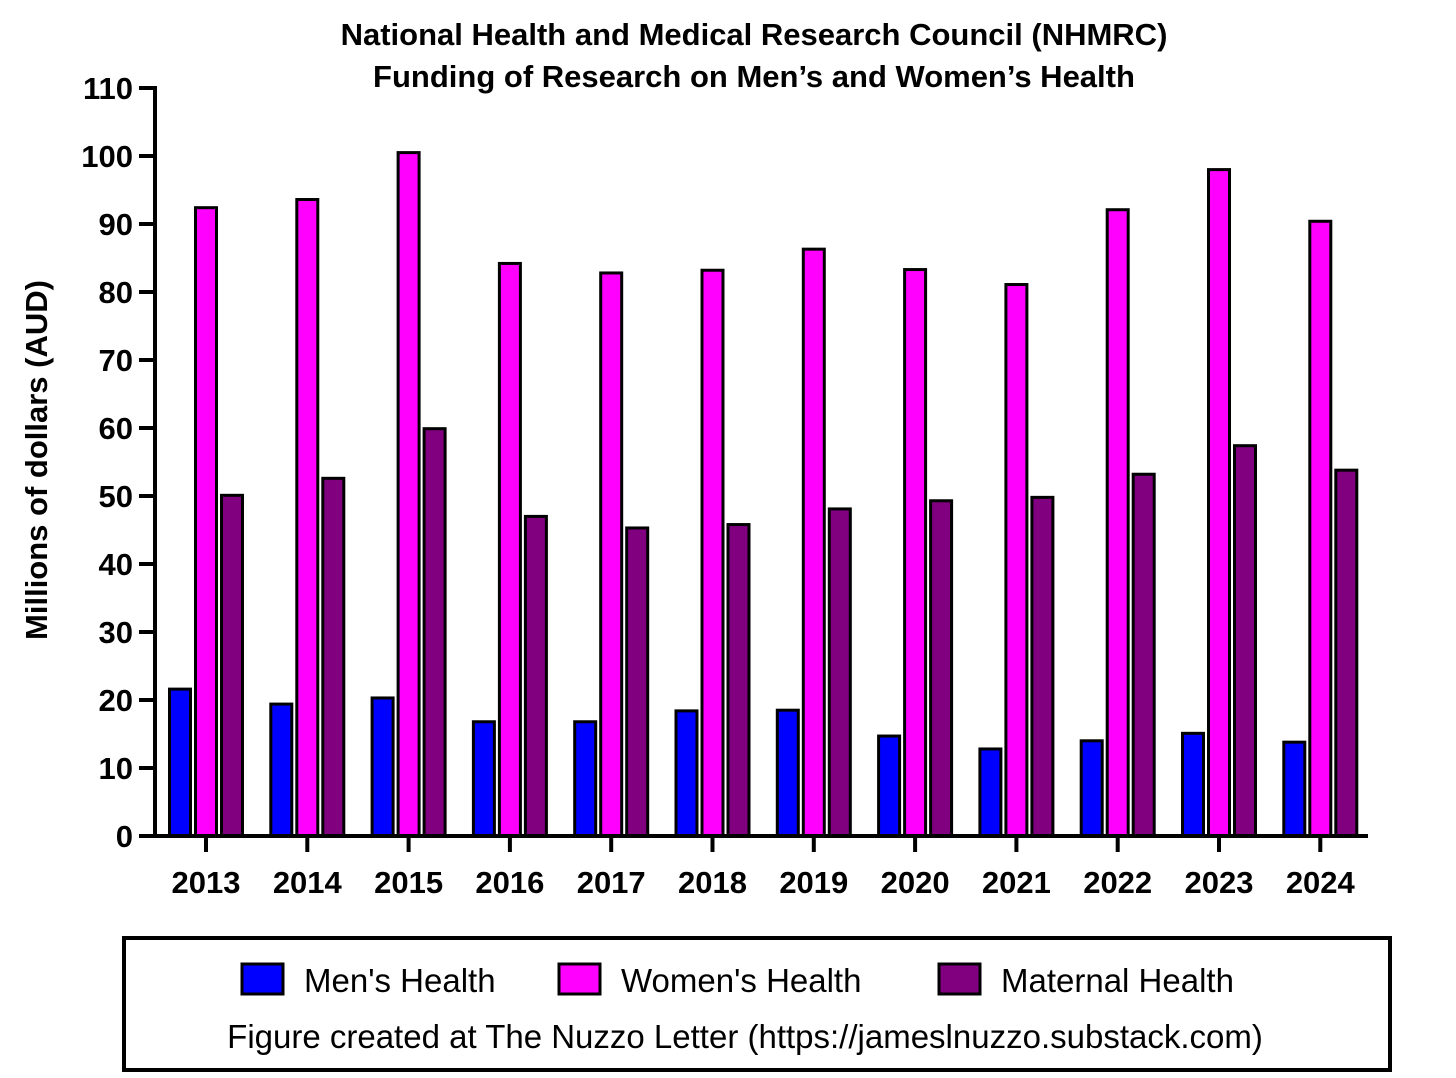  I want to click on bar-women-s-health-2022, so click(1117, 523).